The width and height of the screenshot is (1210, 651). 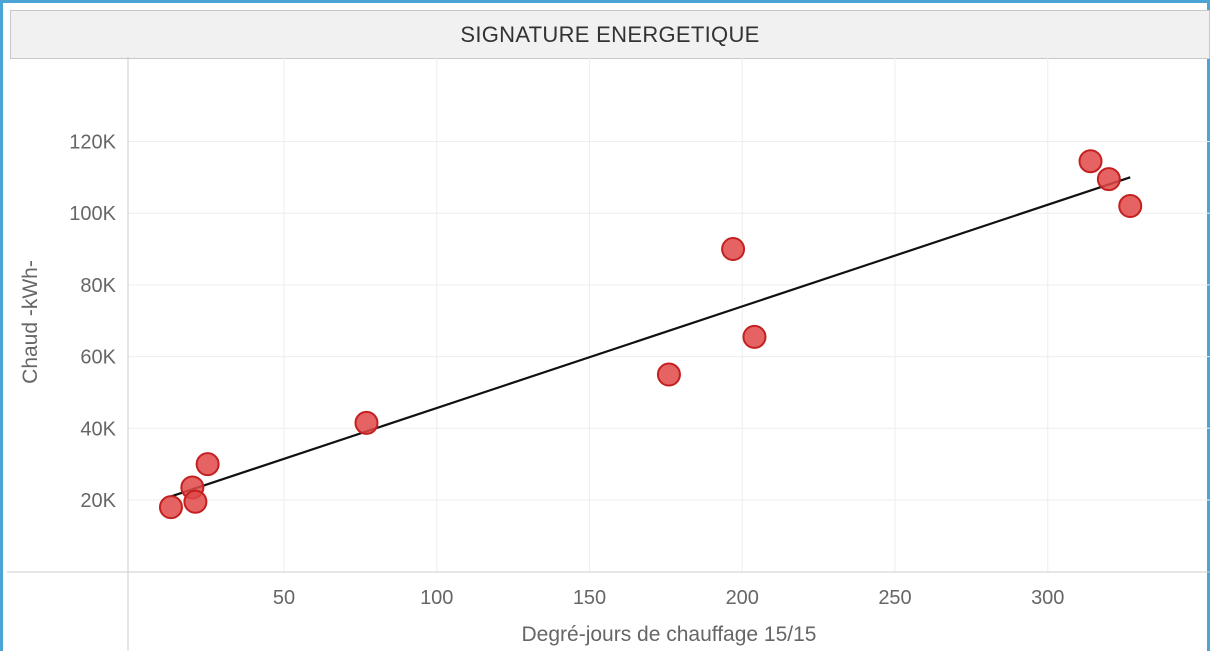 What do you see at coordinates (894, 598) in the screenshot?
I see `x-tick-label: 250` at bounding box center [894, 598].